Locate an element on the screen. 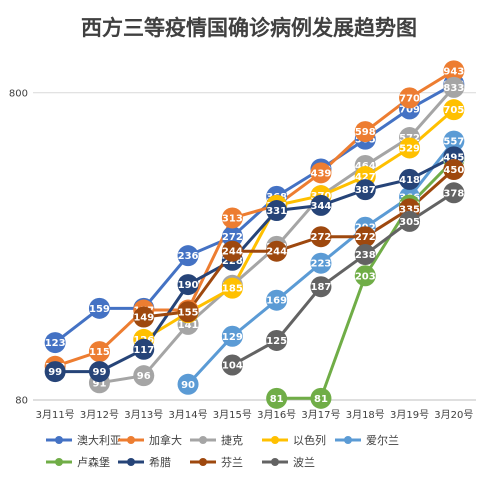 This screenshot has width=498, height=484. legend-label: 澳大利亚 is located at coordinates (99, 440).